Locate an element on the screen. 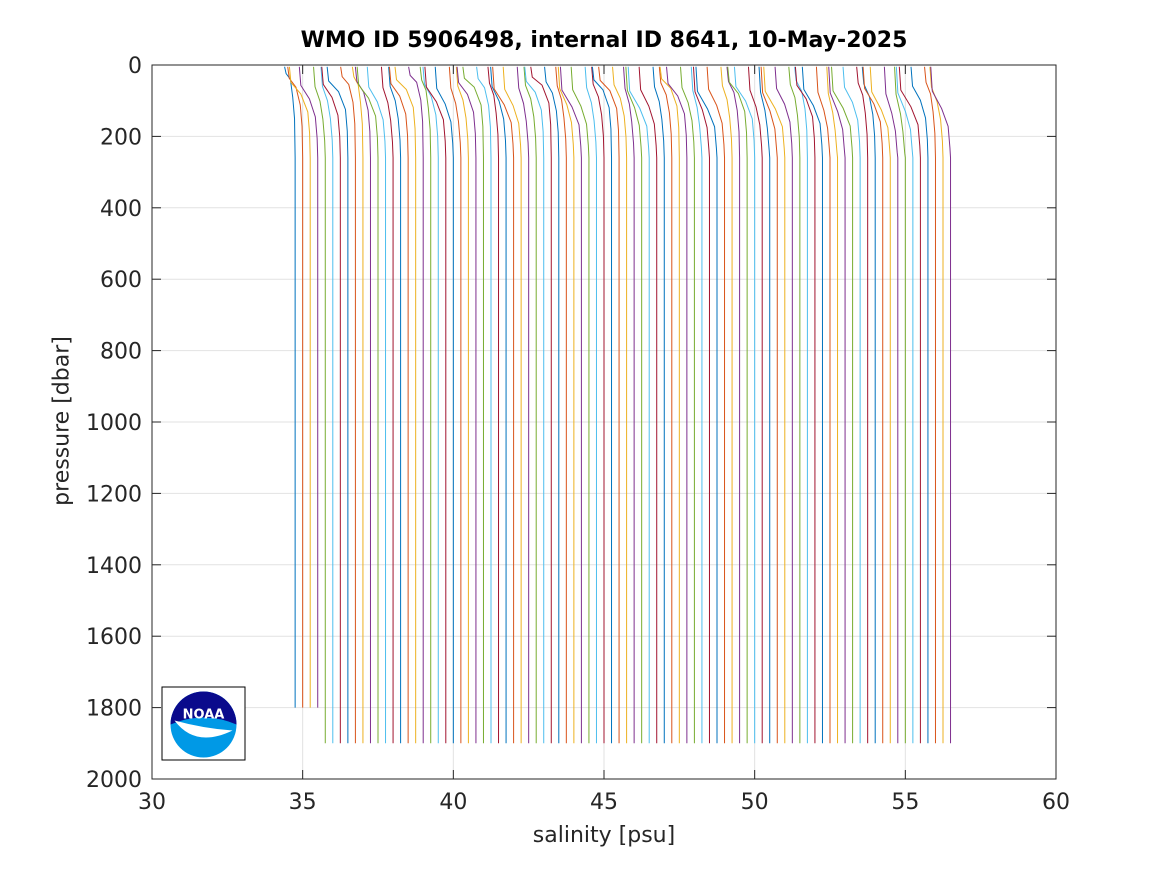 This screenshot has width=1167, height=875. x-tick-label: 35 is located at coordinates (303, 802).